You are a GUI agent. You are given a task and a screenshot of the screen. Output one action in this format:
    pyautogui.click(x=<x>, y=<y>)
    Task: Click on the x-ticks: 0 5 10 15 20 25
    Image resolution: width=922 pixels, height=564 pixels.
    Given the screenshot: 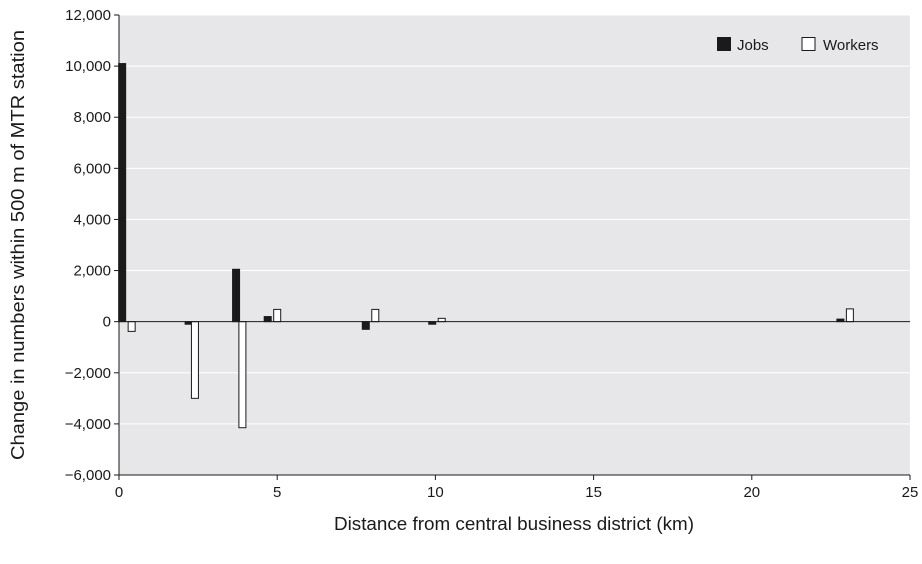 What is the action you would take?
    pyautogui.click(x=517, y=488)
    